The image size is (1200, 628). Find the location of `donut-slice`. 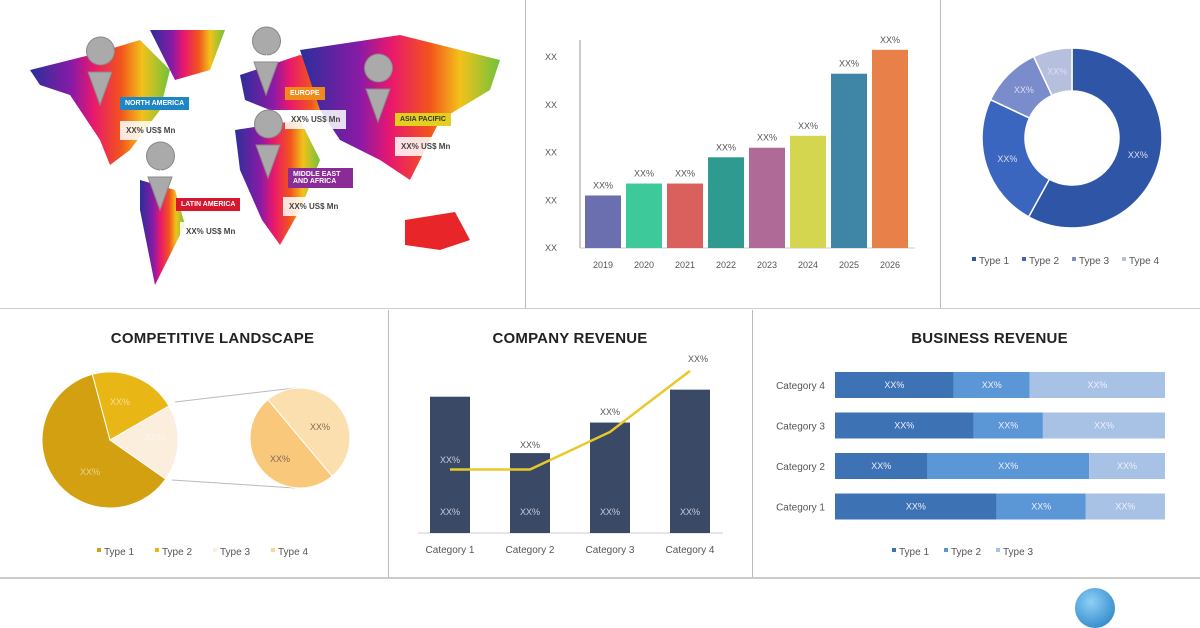

donut-slice is located at coordinates (1016, 158).